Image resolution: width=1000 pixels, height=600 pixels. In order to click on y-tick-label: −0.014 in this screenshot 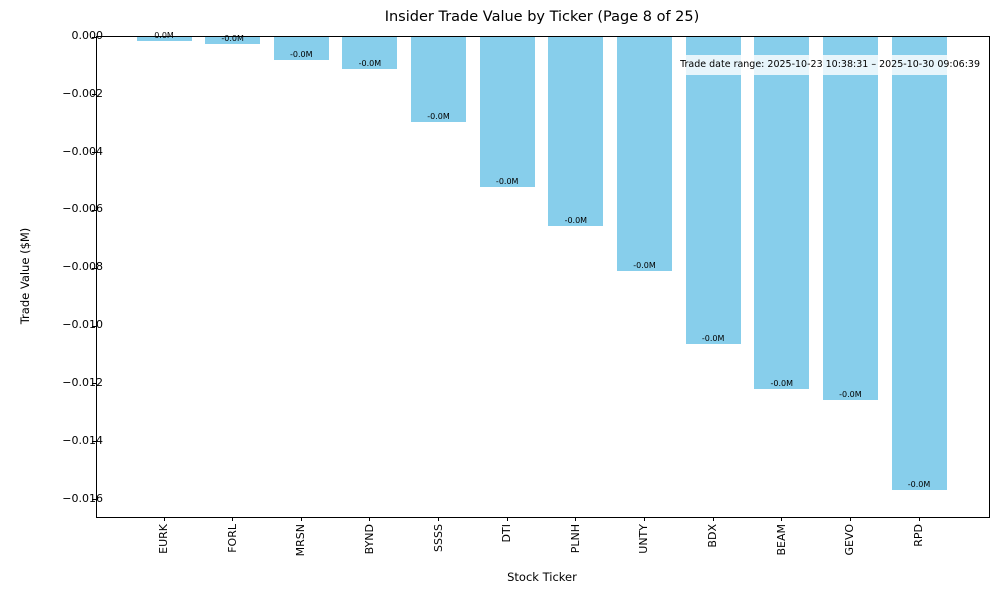, I will do `click(82, 440)`.